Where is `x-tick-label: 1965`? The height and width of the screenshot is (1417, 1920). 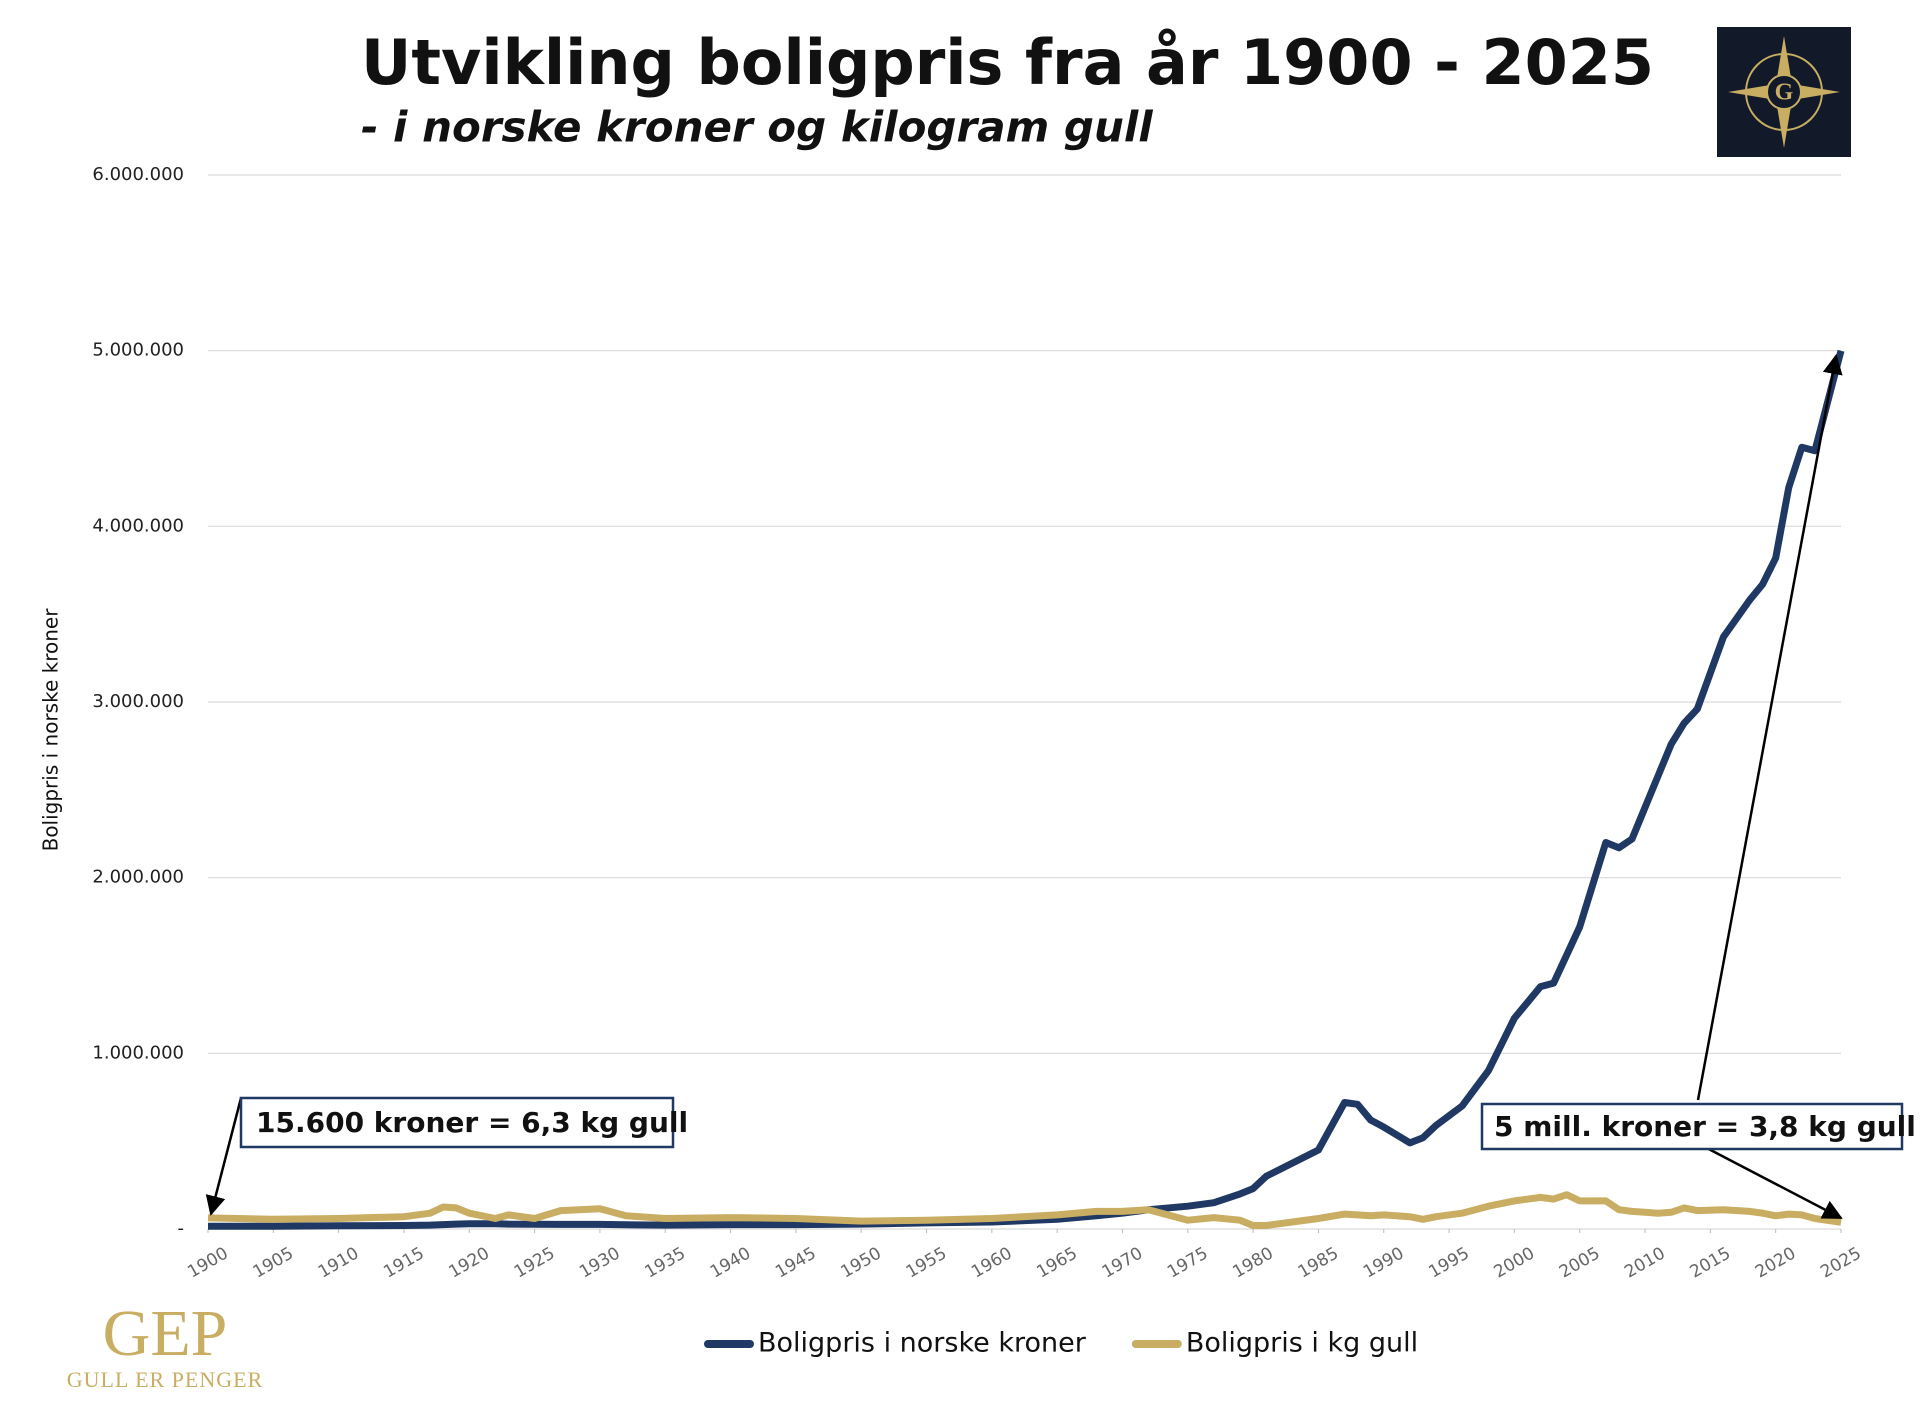 x-tick-label: 1965 is located at coordinates (1056, 1263).